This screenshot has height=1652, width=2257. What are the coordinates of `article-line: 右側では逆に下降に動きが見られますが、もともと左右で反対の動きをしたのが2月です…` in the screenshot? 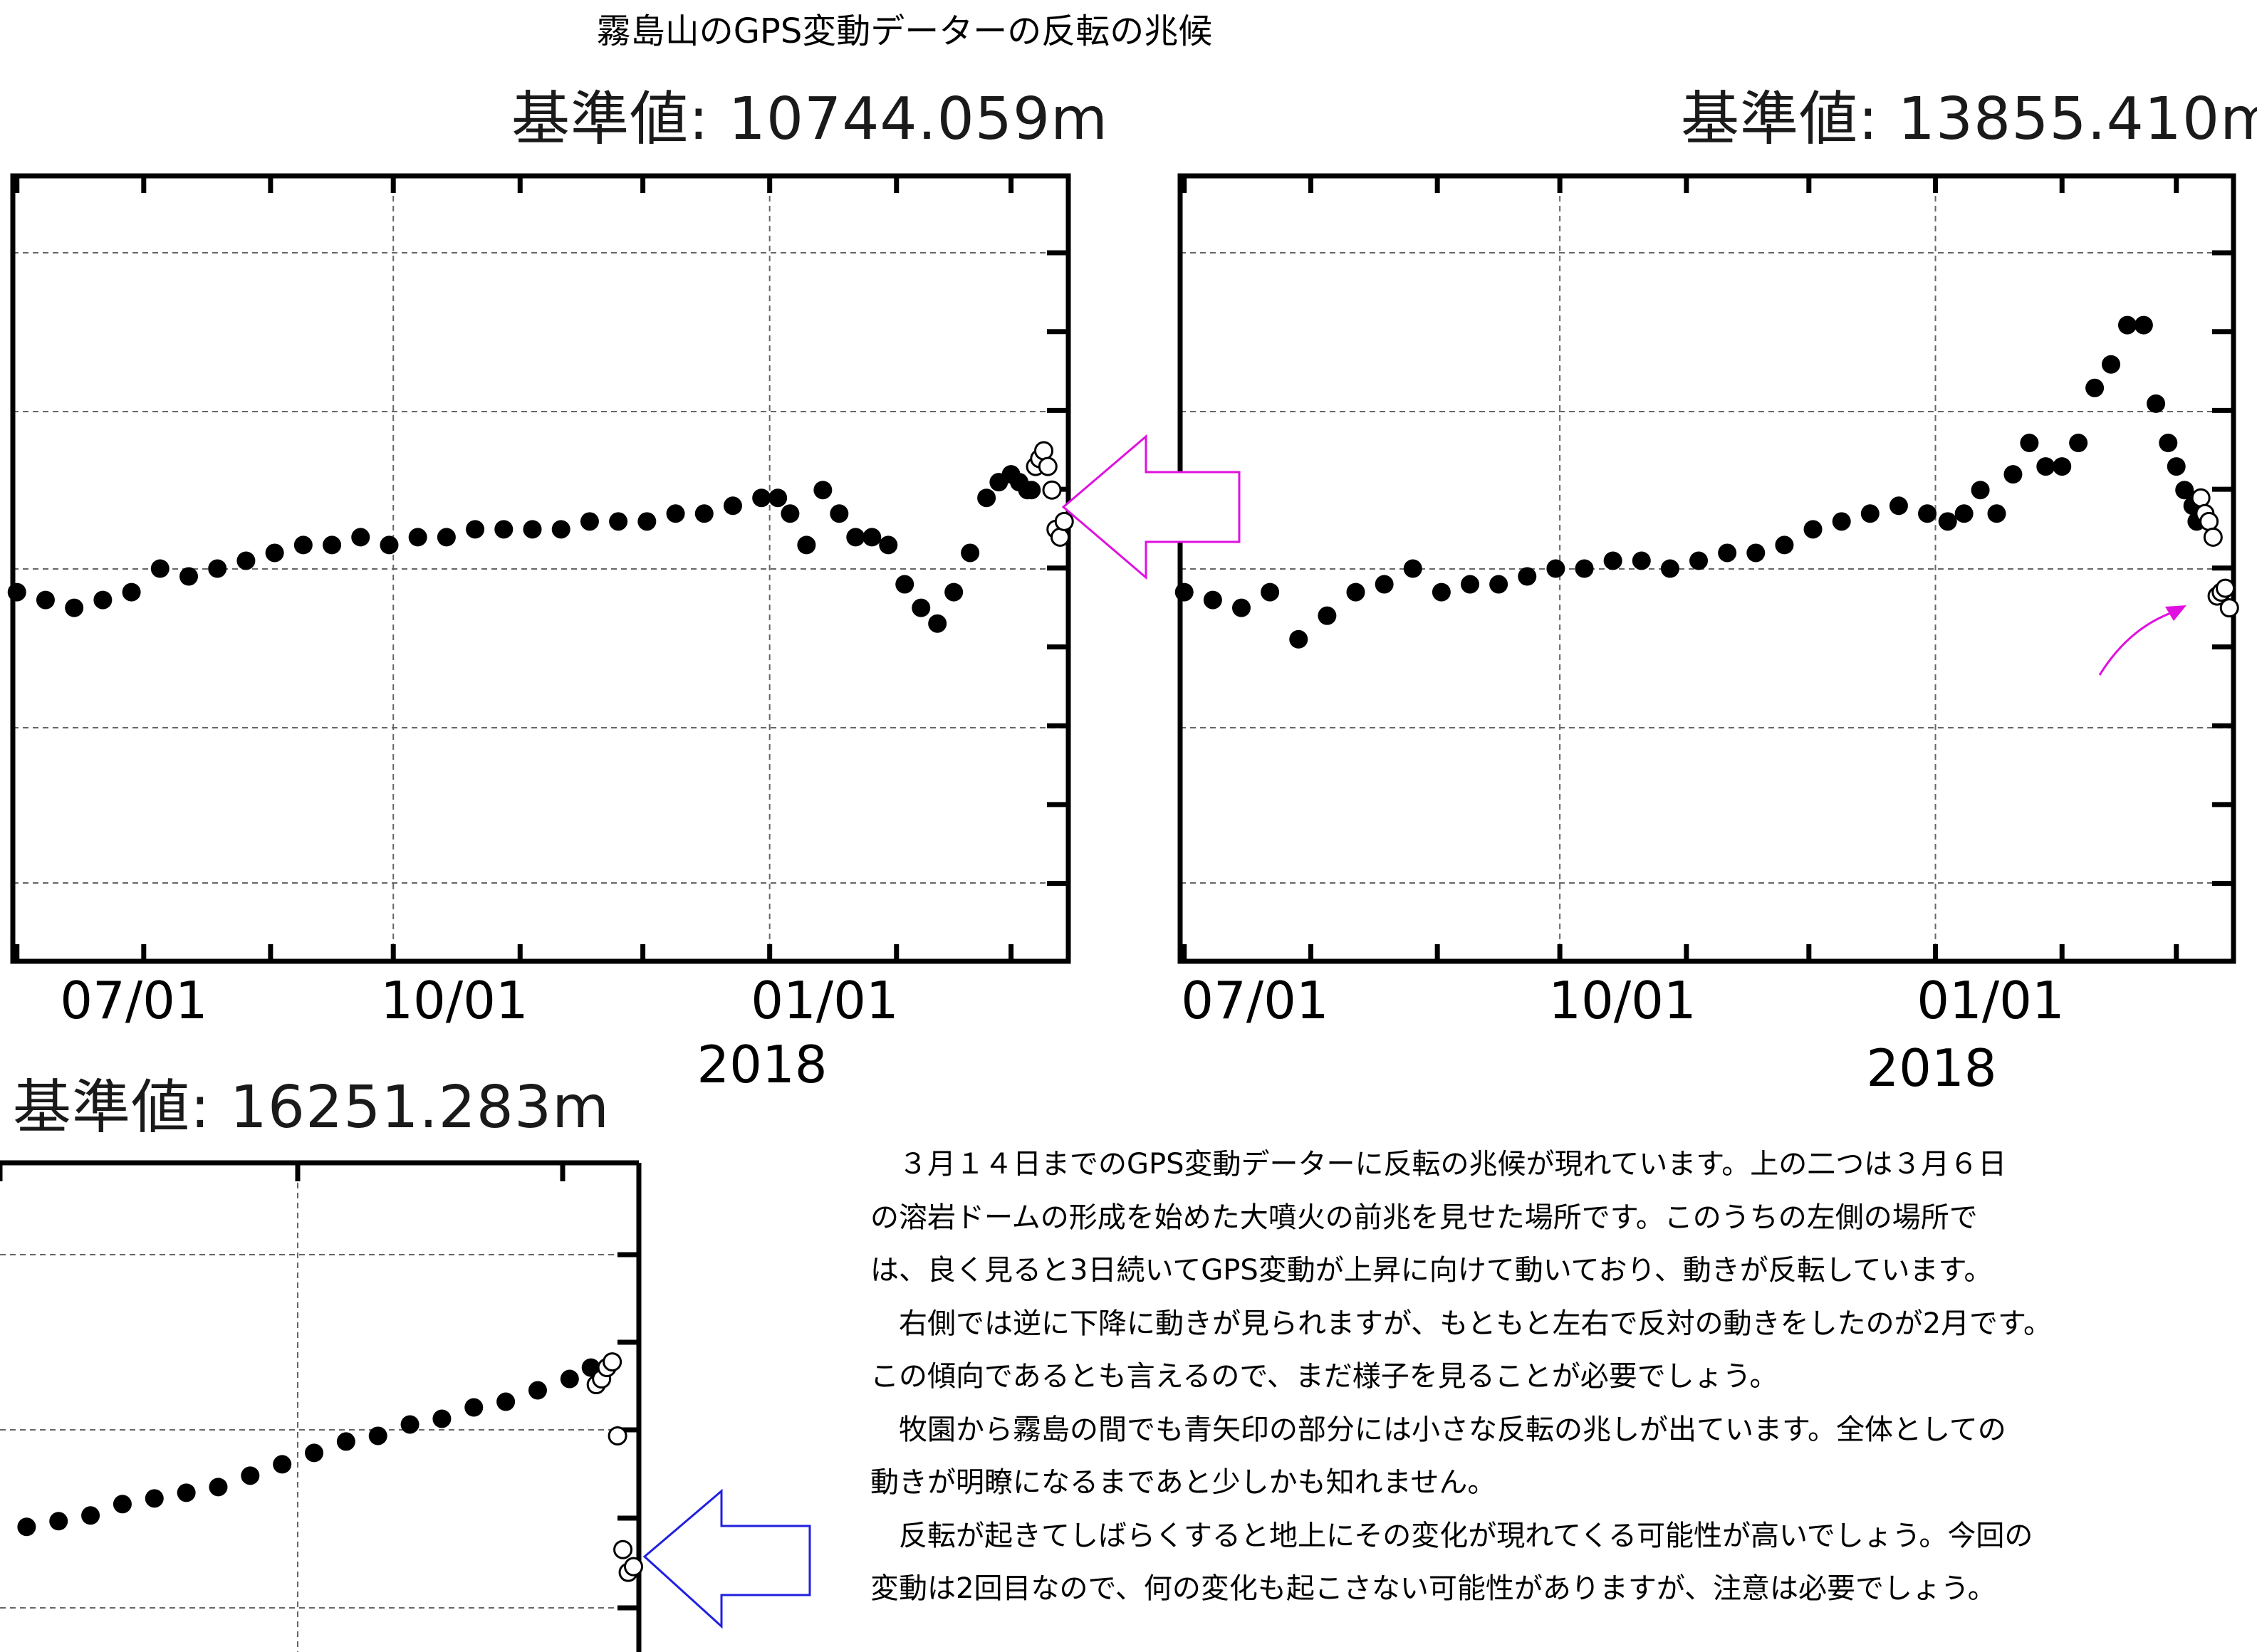 It's located at (1461, 1323).